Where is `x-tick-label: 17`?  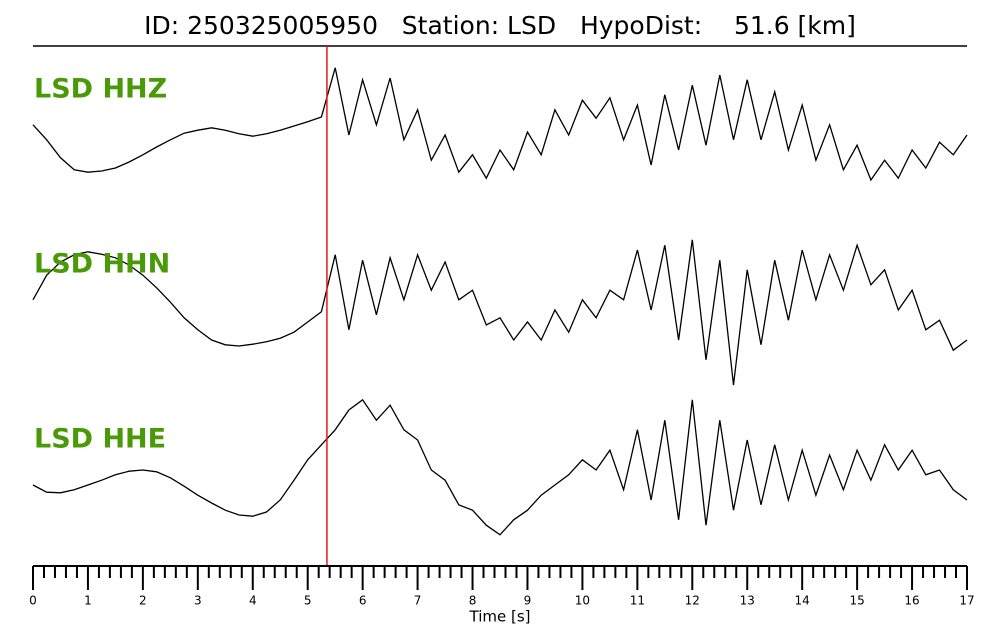 x-tick-label: 17 is located at coordinates (966, 601).